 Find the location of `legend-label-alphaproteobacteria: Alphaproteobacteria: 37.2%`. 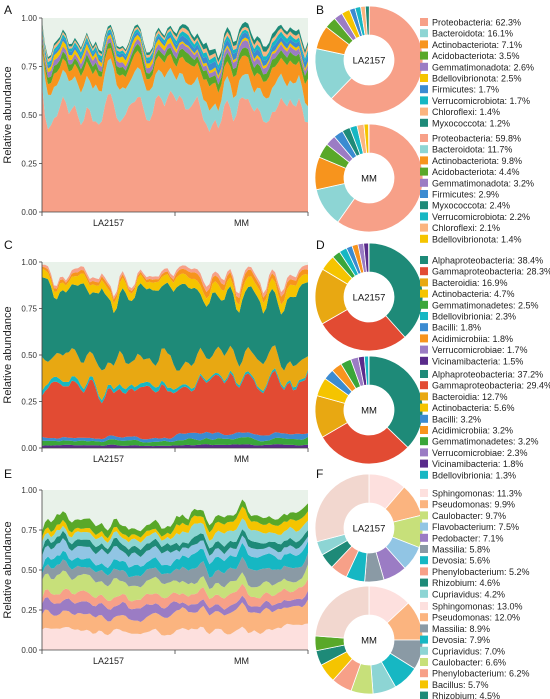

legend-label-alphaproteobacteria: Alphaproteobacteria: 37.2% is located at coordinates (487, 375).